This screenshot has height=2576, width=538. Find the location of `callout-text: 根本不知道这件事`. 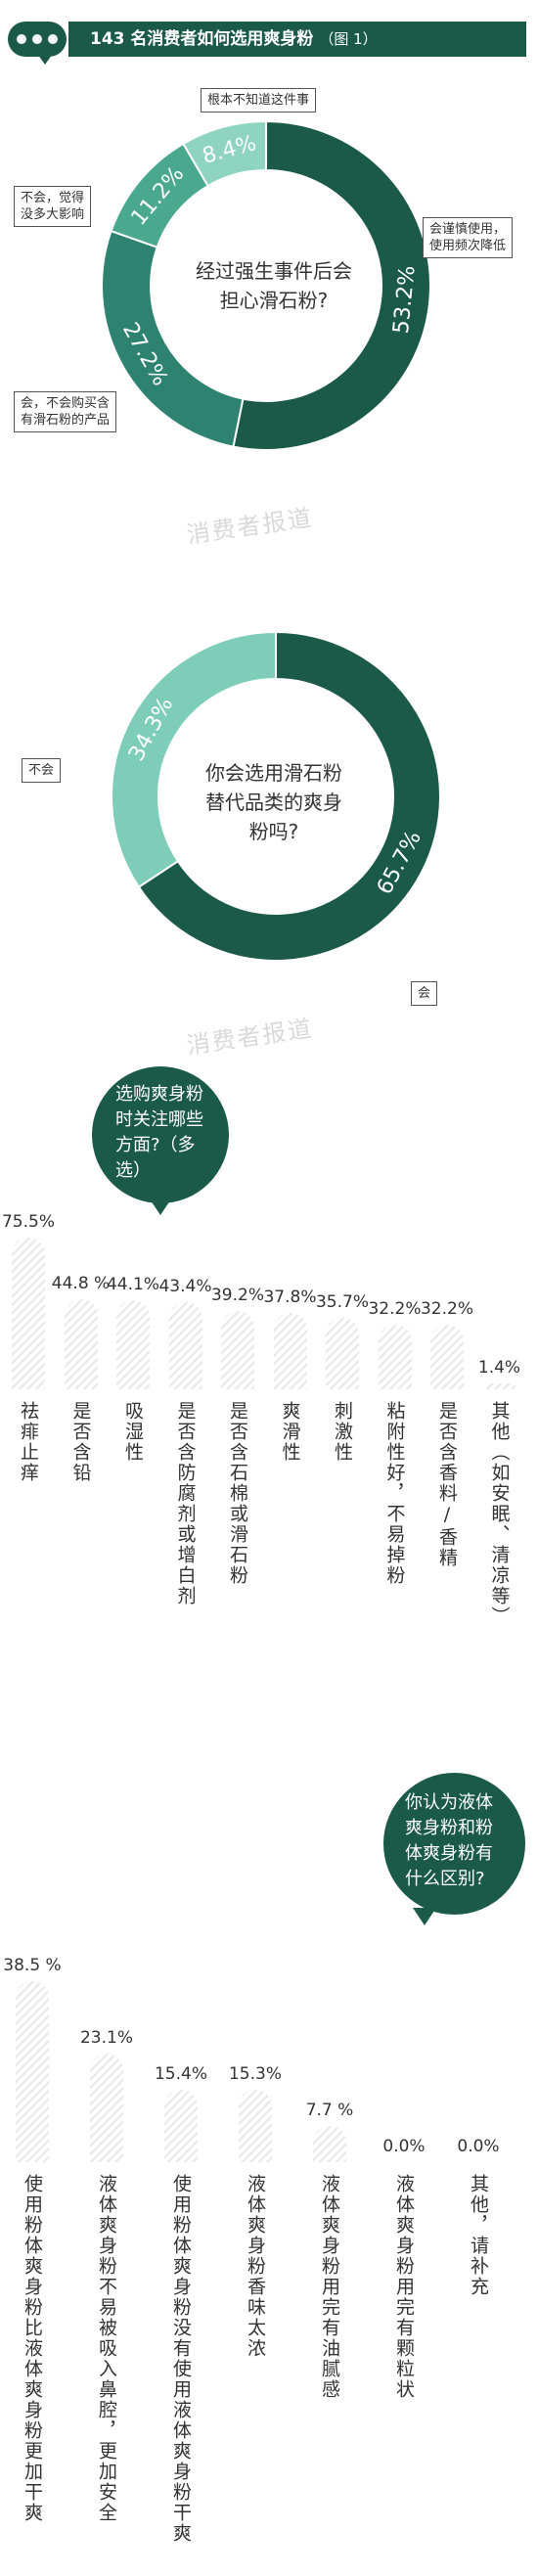

callout-text: 根本不知道这件事 is located at coordinates (258, 100).